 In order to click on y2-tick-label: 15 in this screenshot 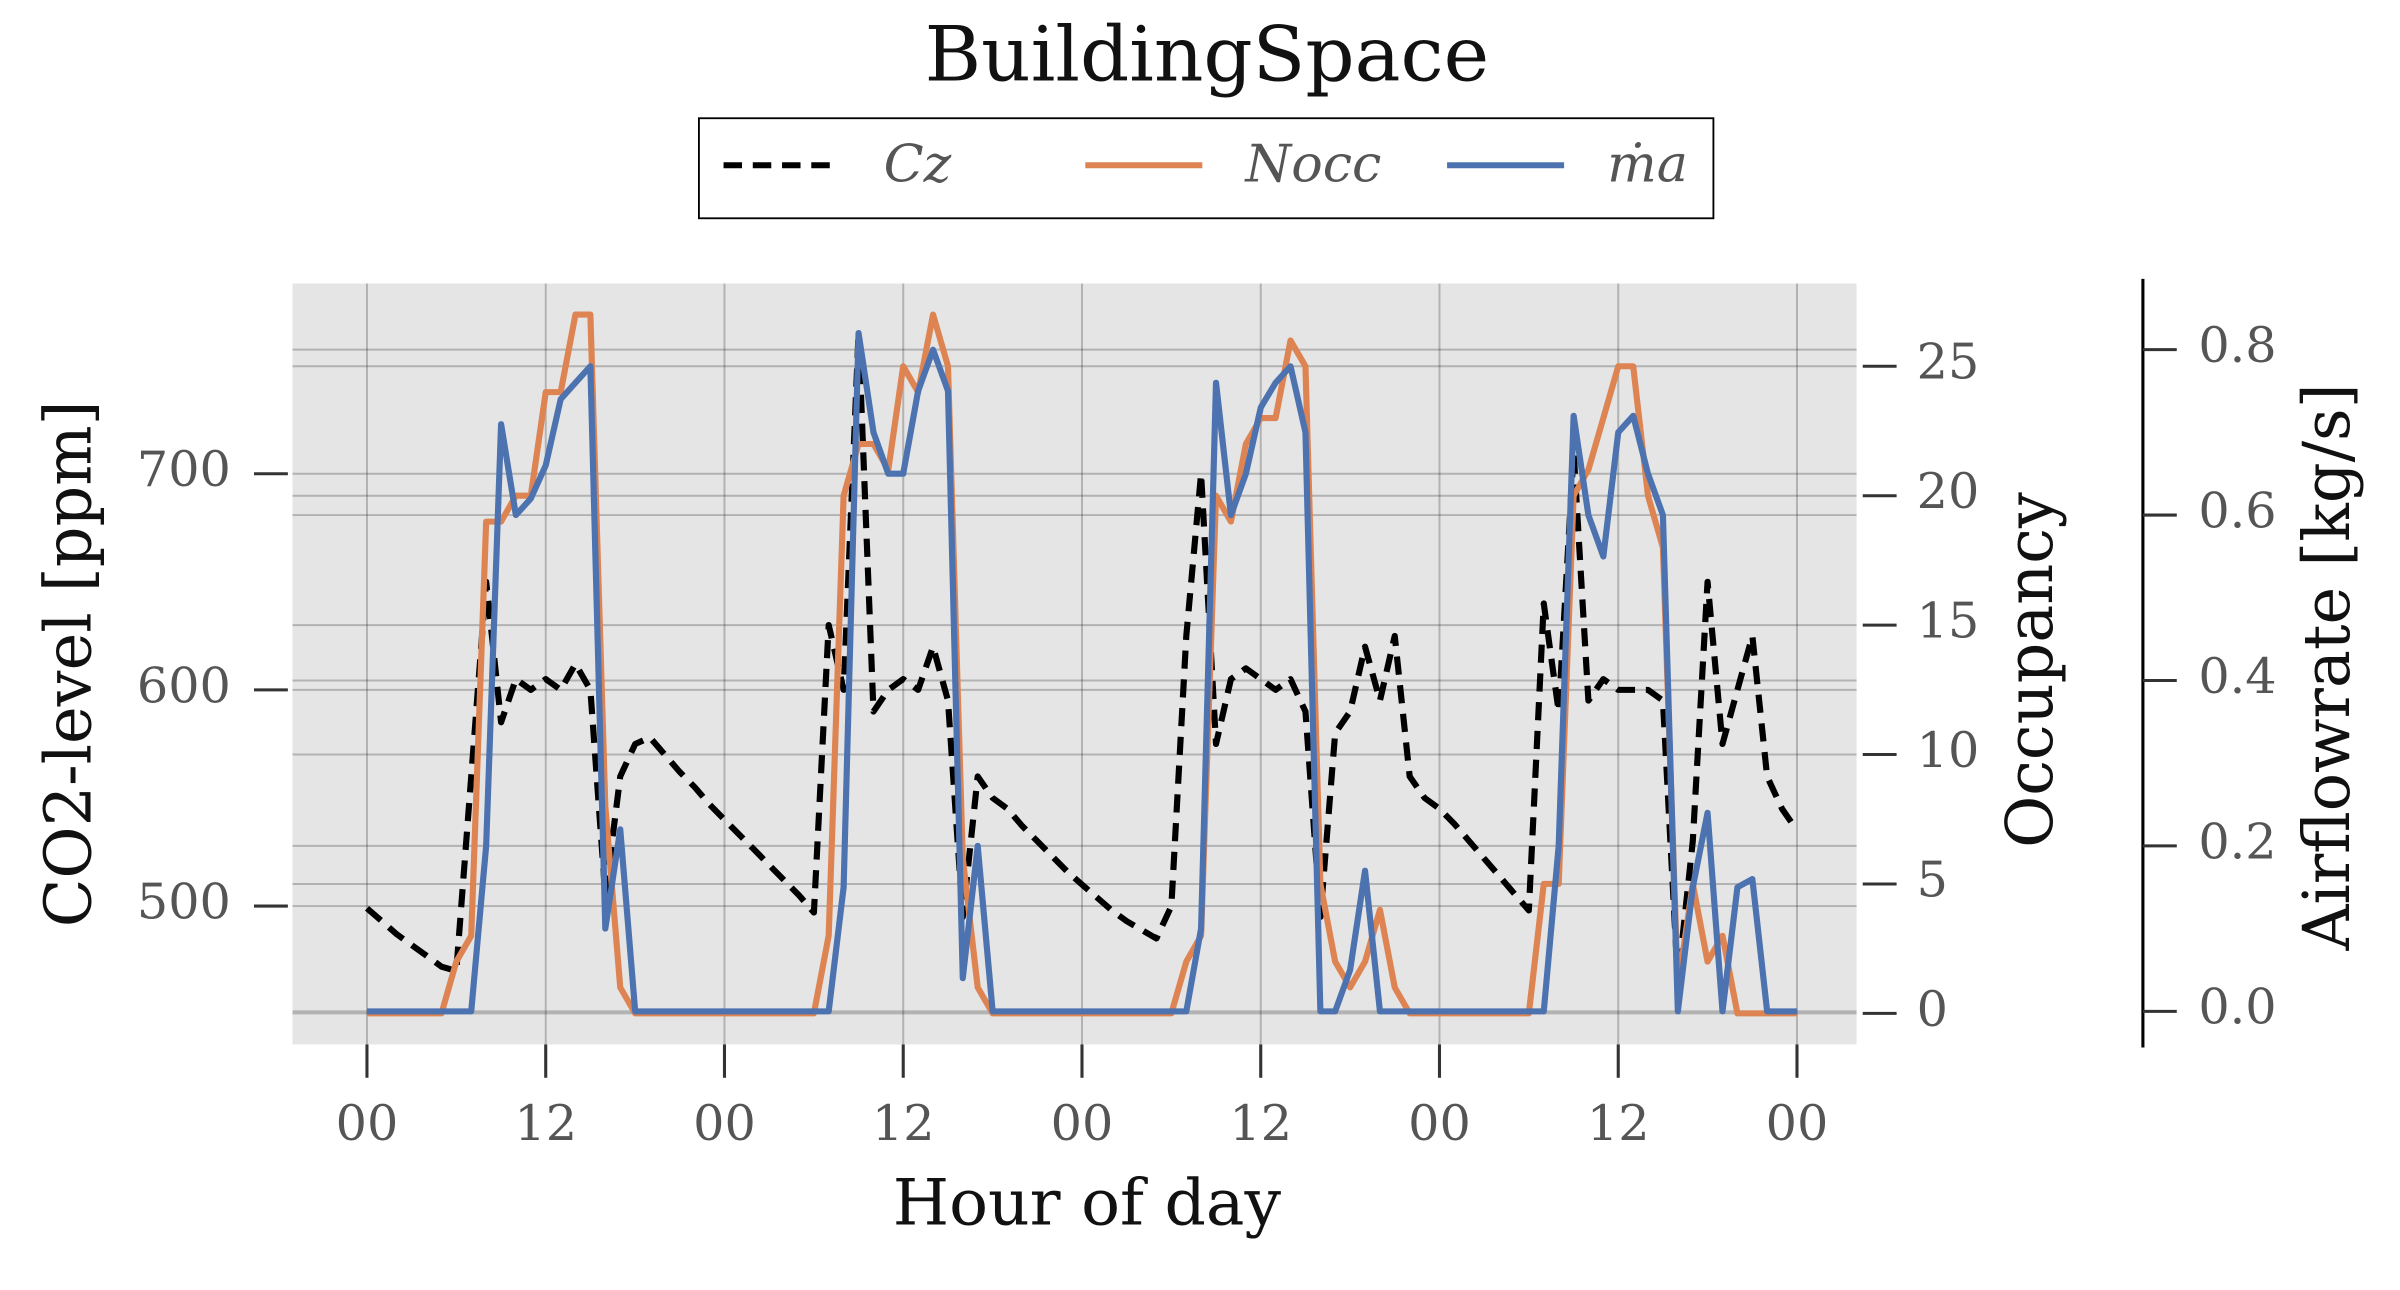, I will do `click(1948, 621)`.